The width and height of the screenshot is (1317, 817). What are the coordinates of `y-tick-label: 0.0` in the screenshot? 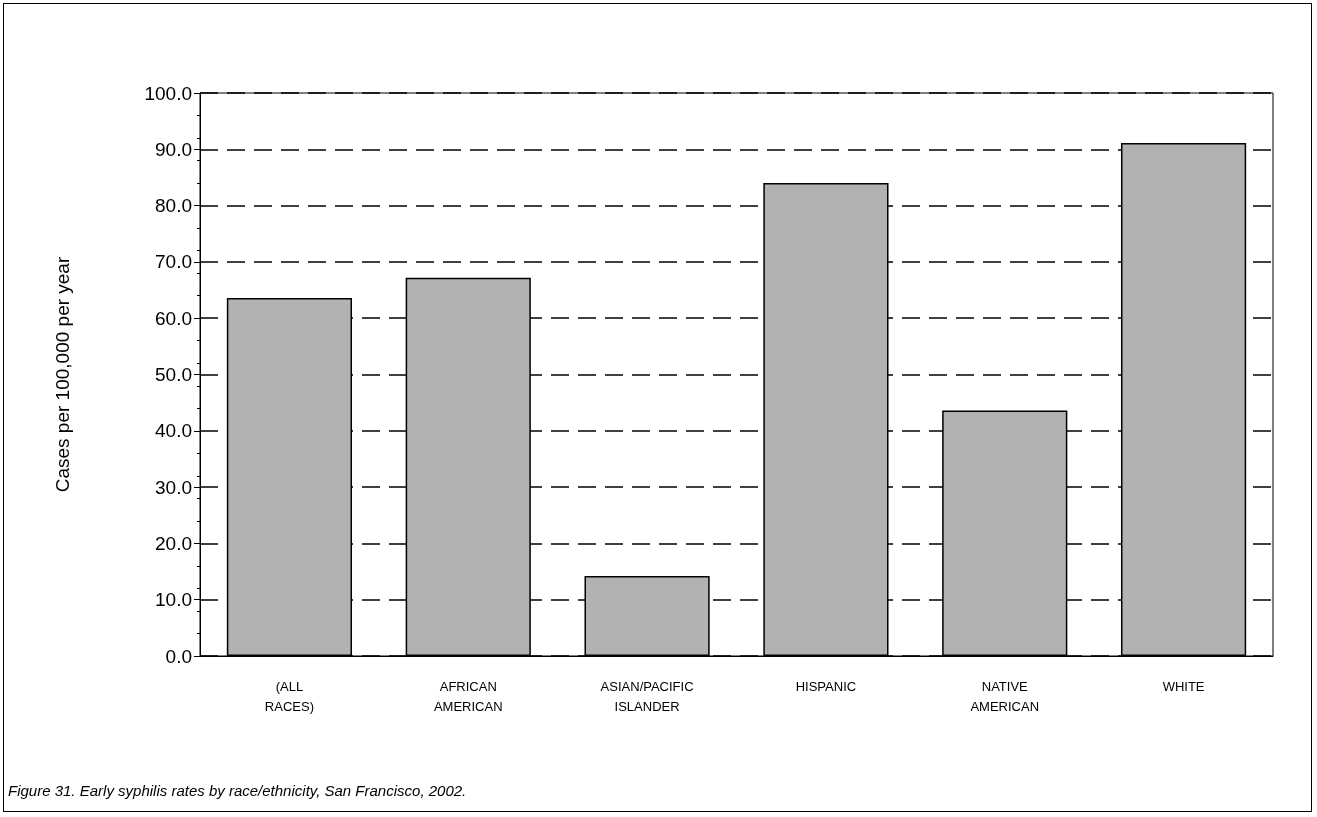 It's located at (178, 656).